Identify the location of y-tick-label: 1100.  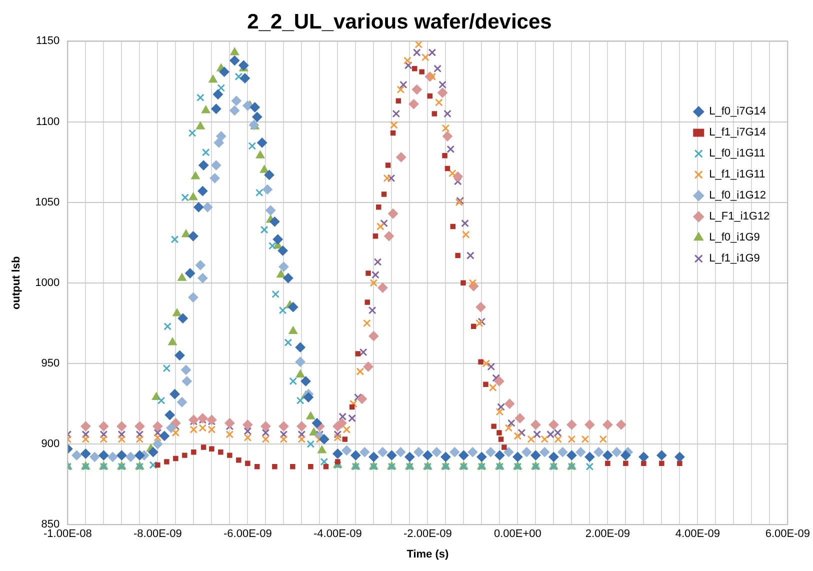
(48, 122).